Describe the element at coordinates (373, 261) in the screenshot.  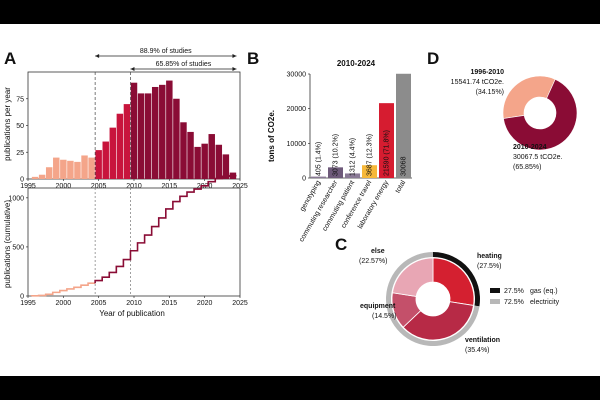
I see `c-label-else-pct: (22.57%)` at that location.